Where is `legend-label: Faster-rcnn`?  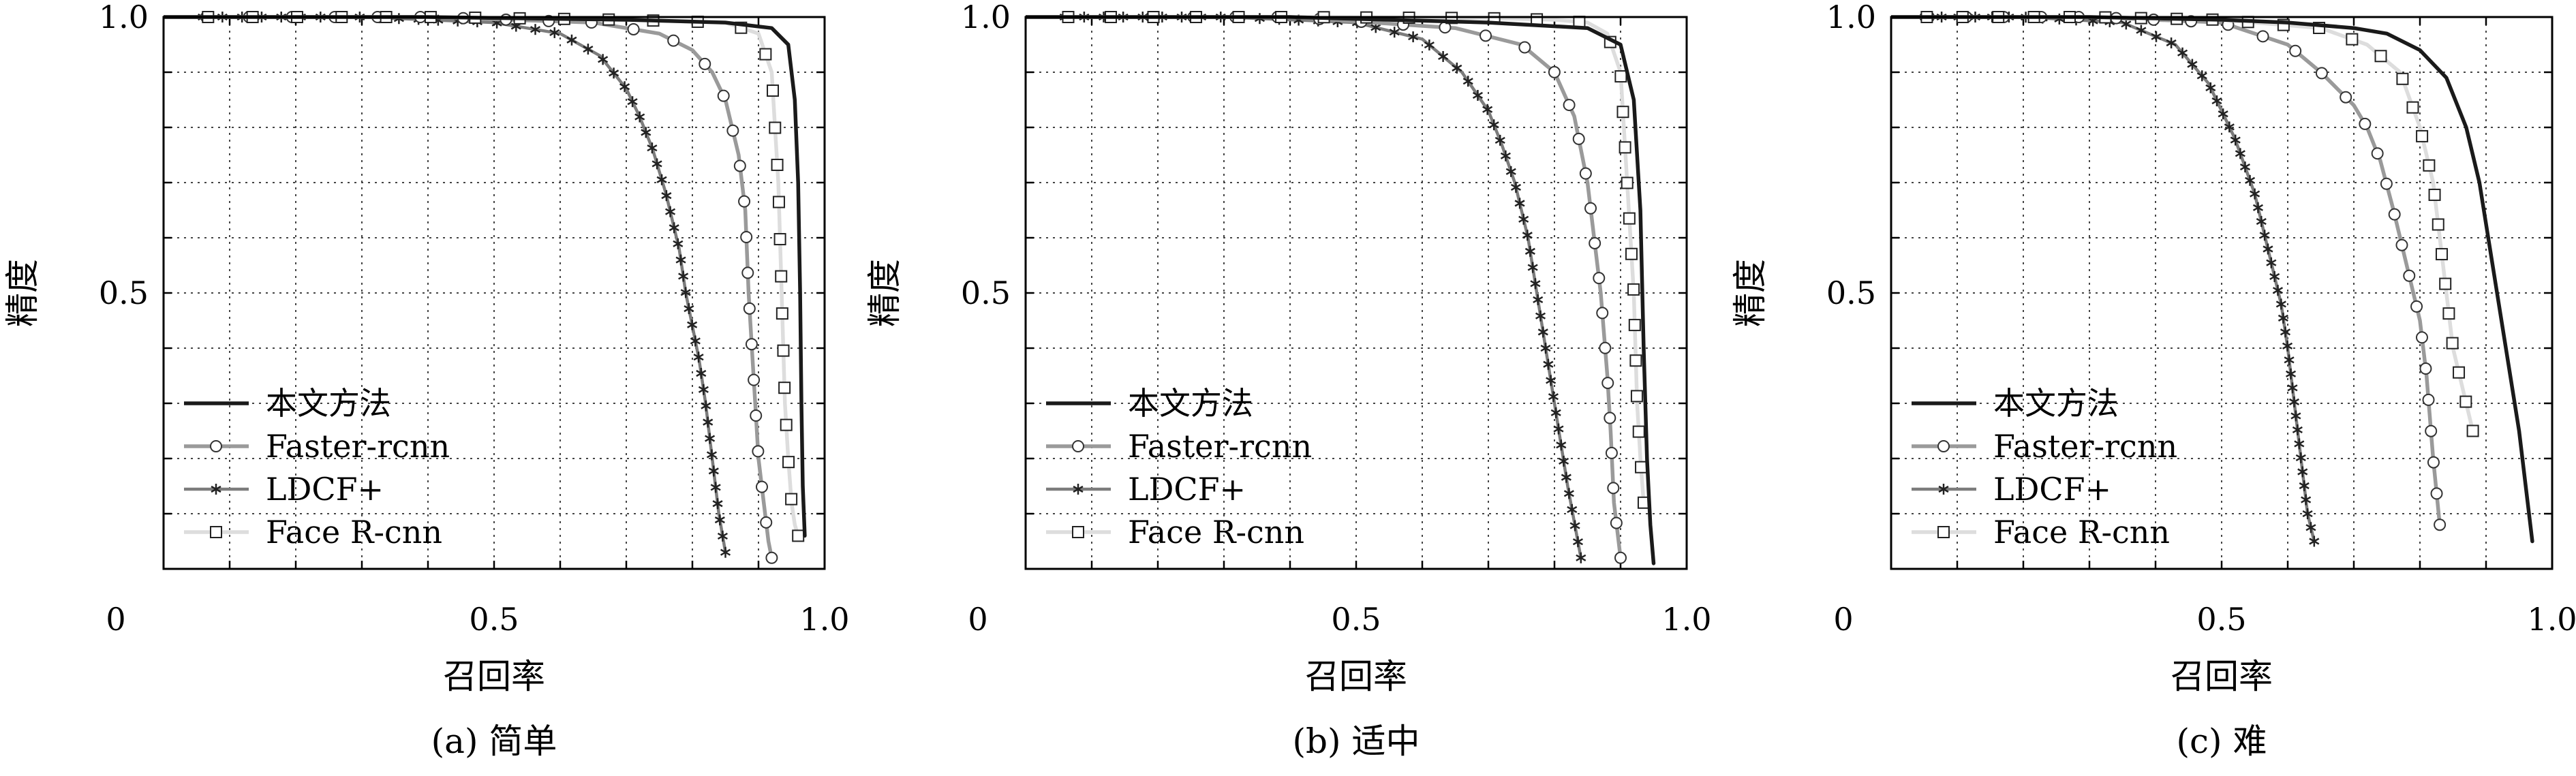
legend-label: Faster-rcnn is located at coordinates (1220, 446).